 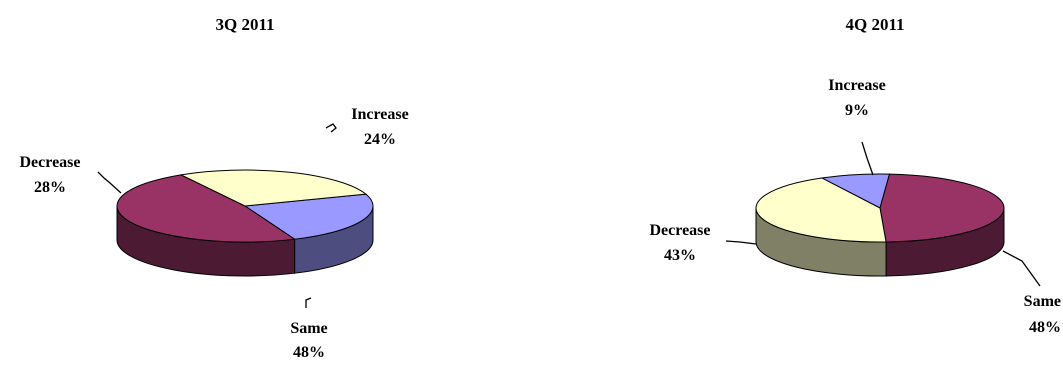 What do you see at coordinates (857, 110) in the screenshot?
I see `value-label-increase-4q: 9%` at bounding box center [857, 110].